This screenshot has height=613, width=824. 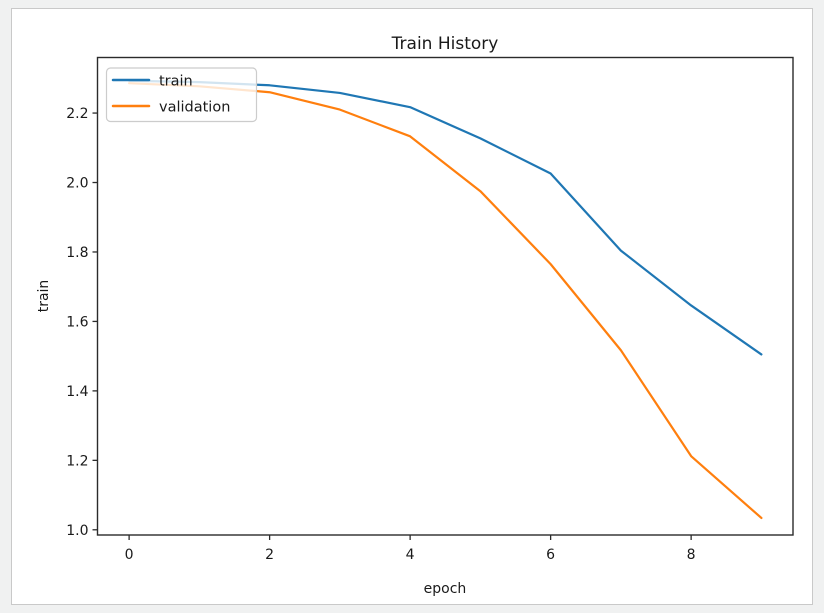 I want to click on x-axis-ticks: 0 2 4 6 8, so click(x=410, y=549).